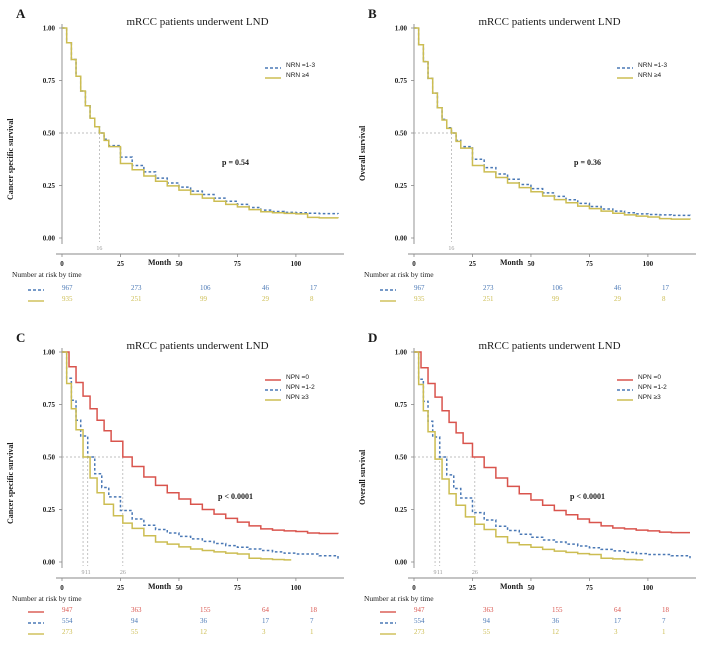 This screenshot has width=704, height=647. I want to click on y-tick-label: 0.00, so click(49, 563).